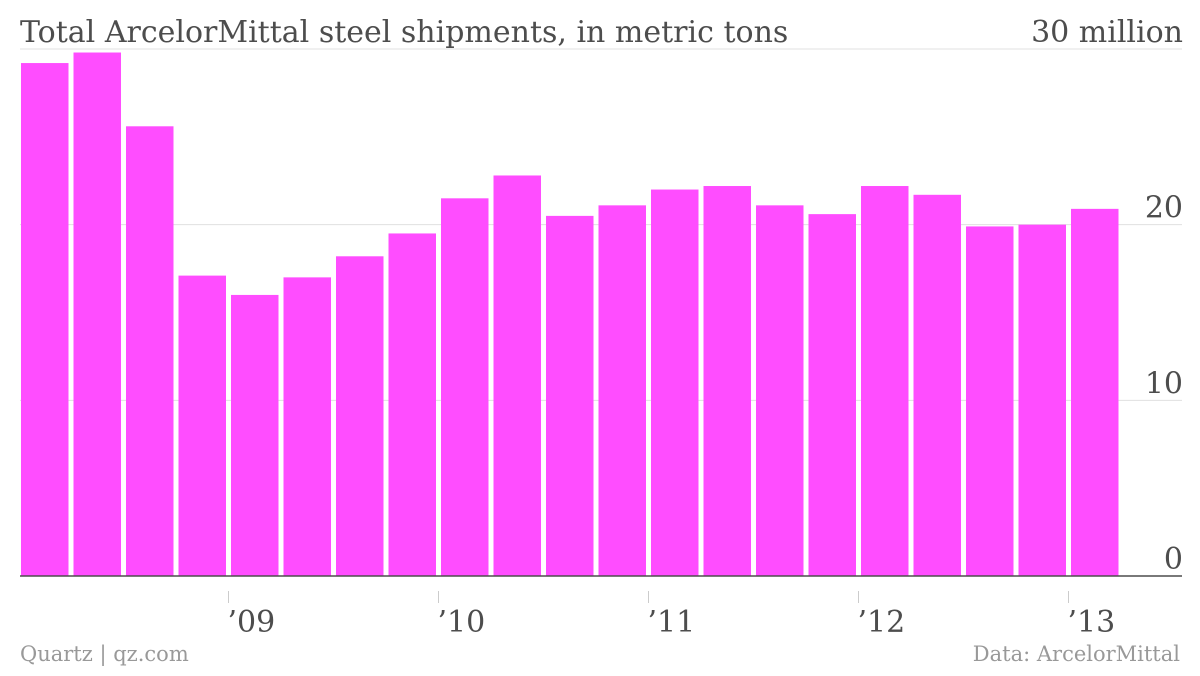 This screenshot has width=1200, height=676. I want to click on x-axis: ’09 ’10 ’11 ’12 ’13, so click(601, 607).